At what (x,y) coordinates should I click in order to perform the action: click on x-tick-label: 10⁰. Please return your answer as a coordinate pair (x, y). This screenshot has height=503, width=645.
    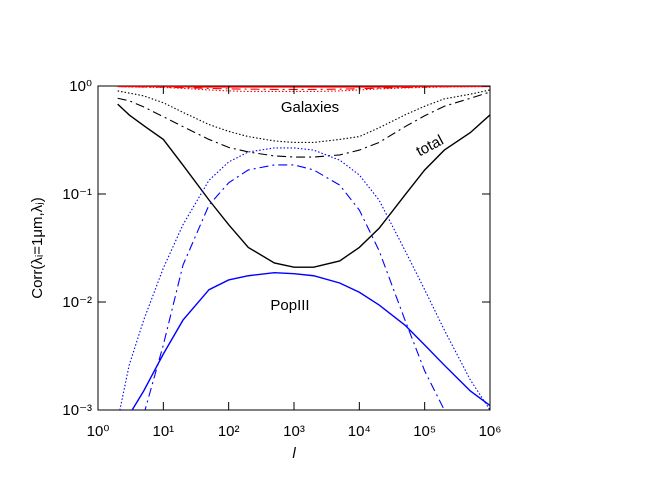
    Looking at the image, I should click on (98, 431).